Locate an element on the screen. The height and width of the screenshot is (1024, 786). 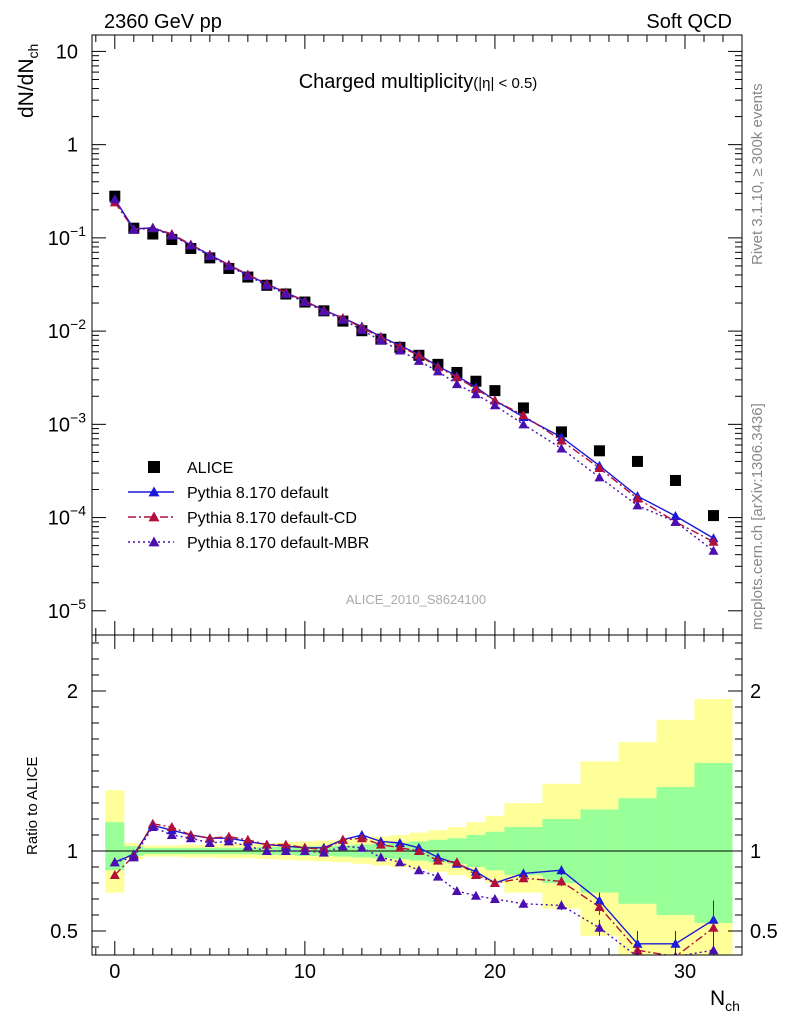
watermark: ALICE_2010_S8624100 is located at coordinates (416, 599).